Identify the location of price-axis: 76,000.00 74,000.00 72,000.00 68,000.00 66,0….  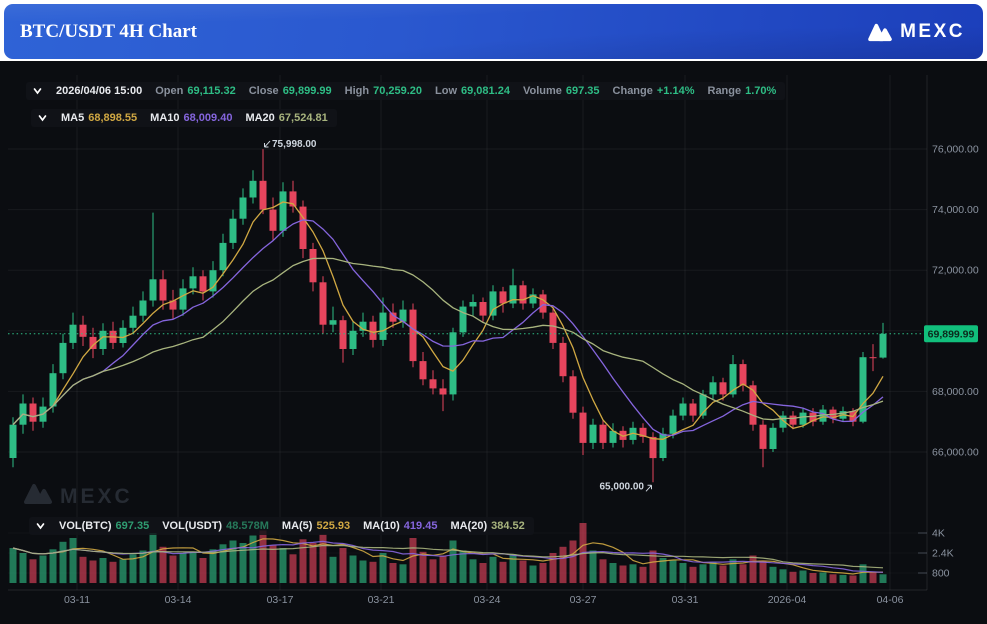
(955, 362).